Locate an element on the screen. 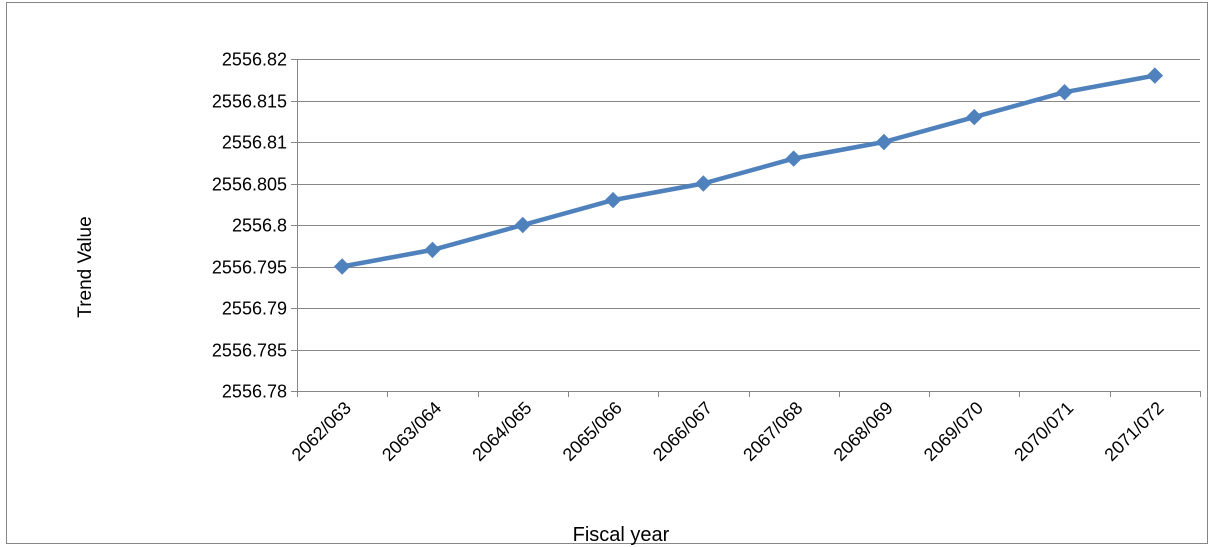 The image size is (1210, 547). y-tick-label: 2556.81 is located at coordinates (254, 143).